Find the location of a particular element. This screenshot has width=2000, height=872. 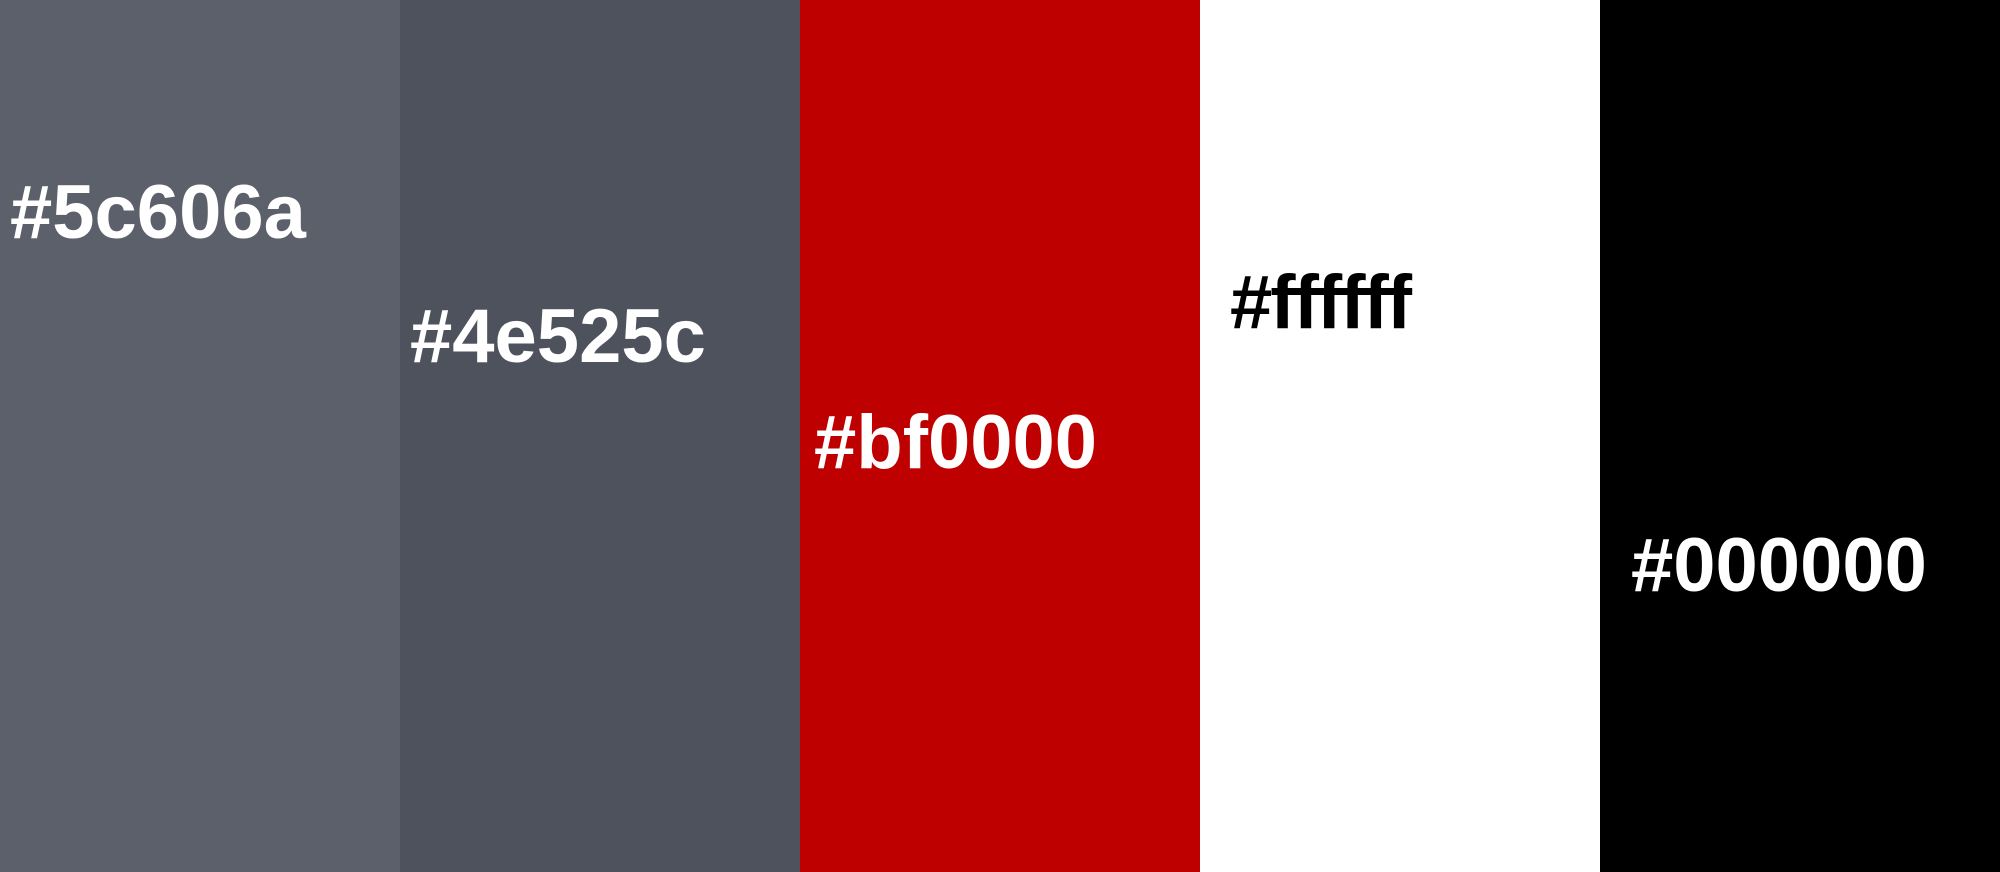

swatch-hex-label: #000000 is located at coordinates (1779, 565).